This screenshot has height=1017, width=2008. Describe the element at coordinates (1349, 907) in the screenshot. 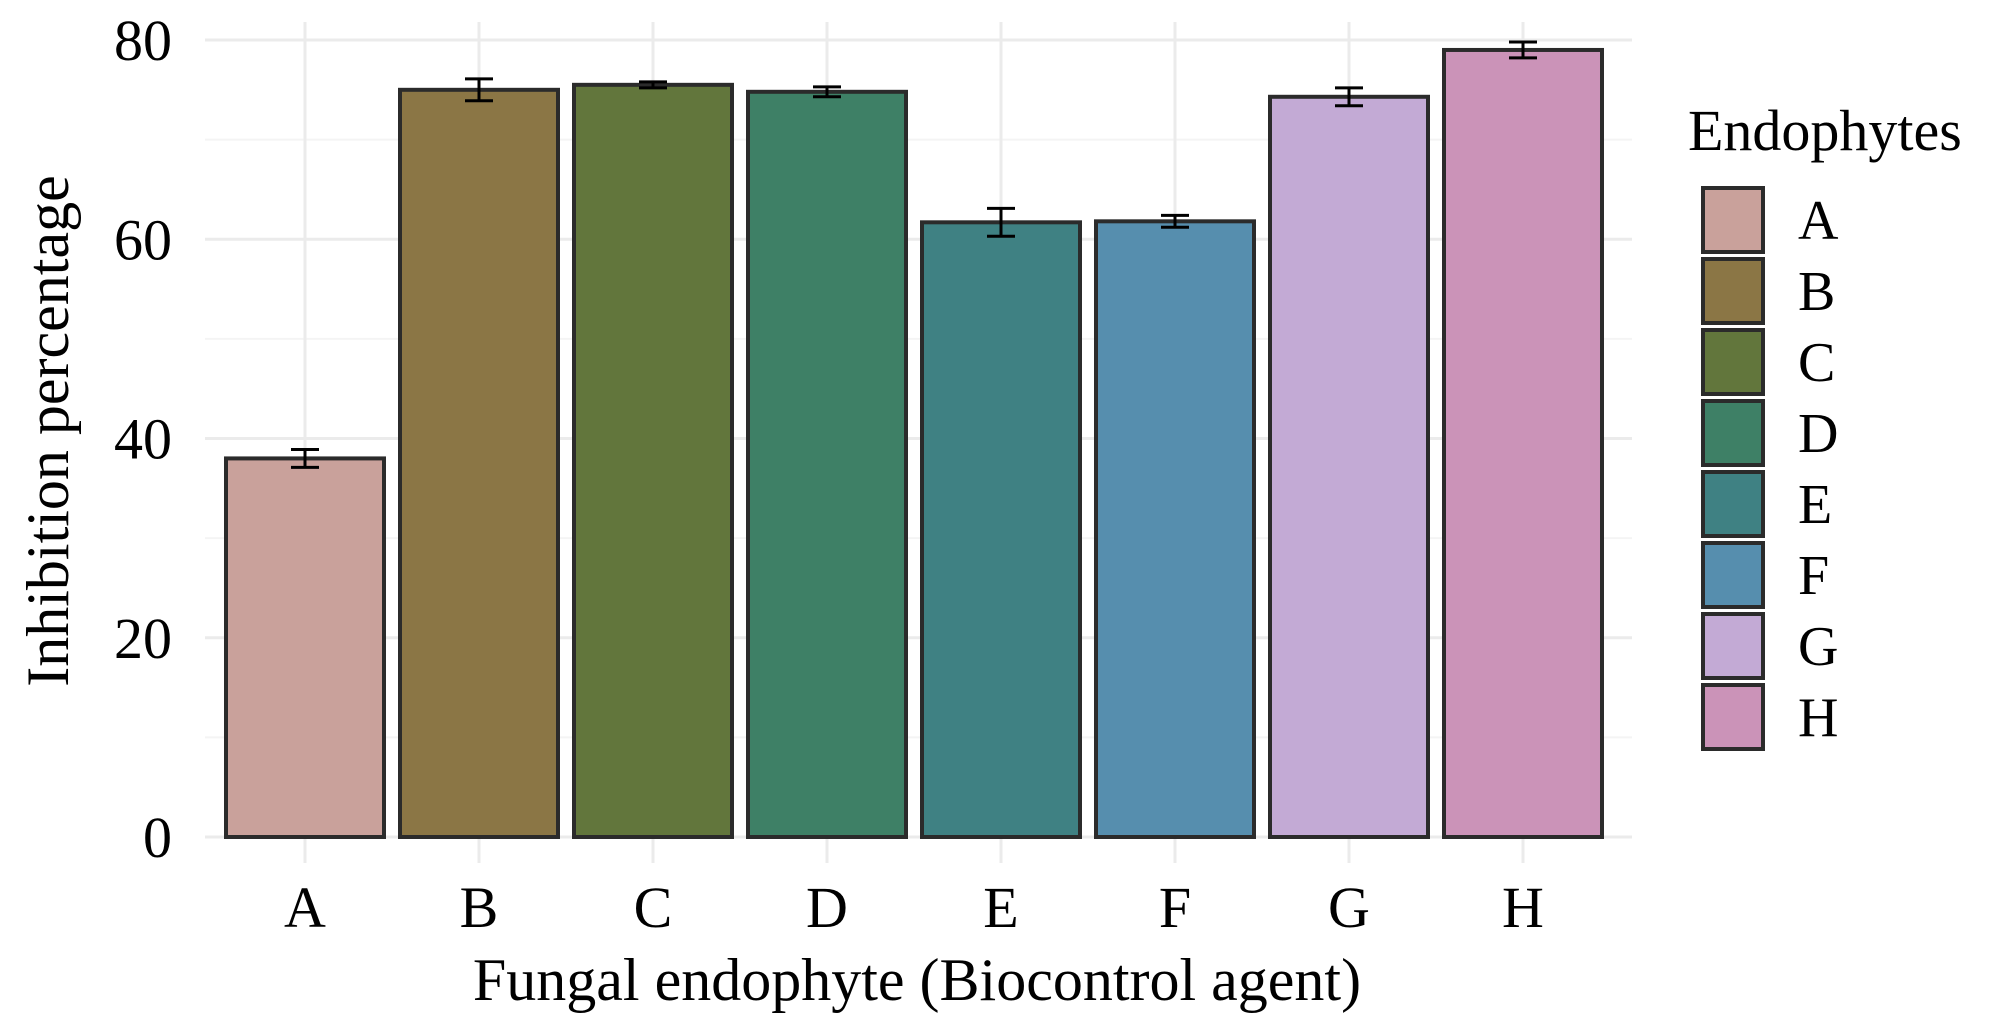

I see `x-tick-label: G` at that location.